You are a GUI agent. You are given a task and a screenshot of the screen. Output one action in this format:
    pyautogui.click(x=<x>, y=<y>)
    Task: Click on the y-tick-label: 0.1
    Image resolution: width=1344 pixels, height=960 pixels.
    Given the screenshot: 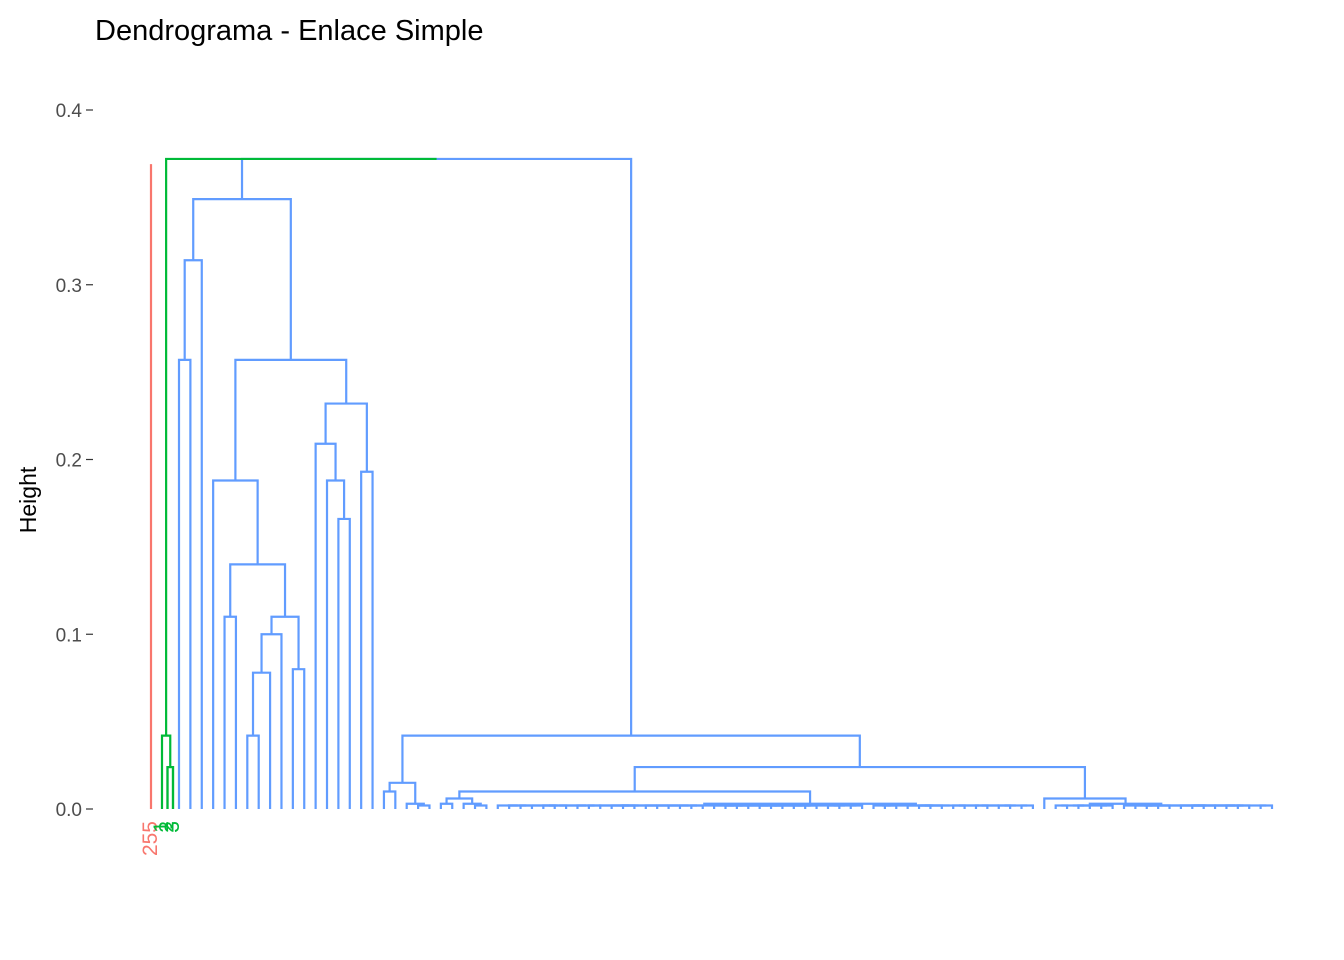 What is the action you would take?
    pyautogui.click(x=69, y=635)
    